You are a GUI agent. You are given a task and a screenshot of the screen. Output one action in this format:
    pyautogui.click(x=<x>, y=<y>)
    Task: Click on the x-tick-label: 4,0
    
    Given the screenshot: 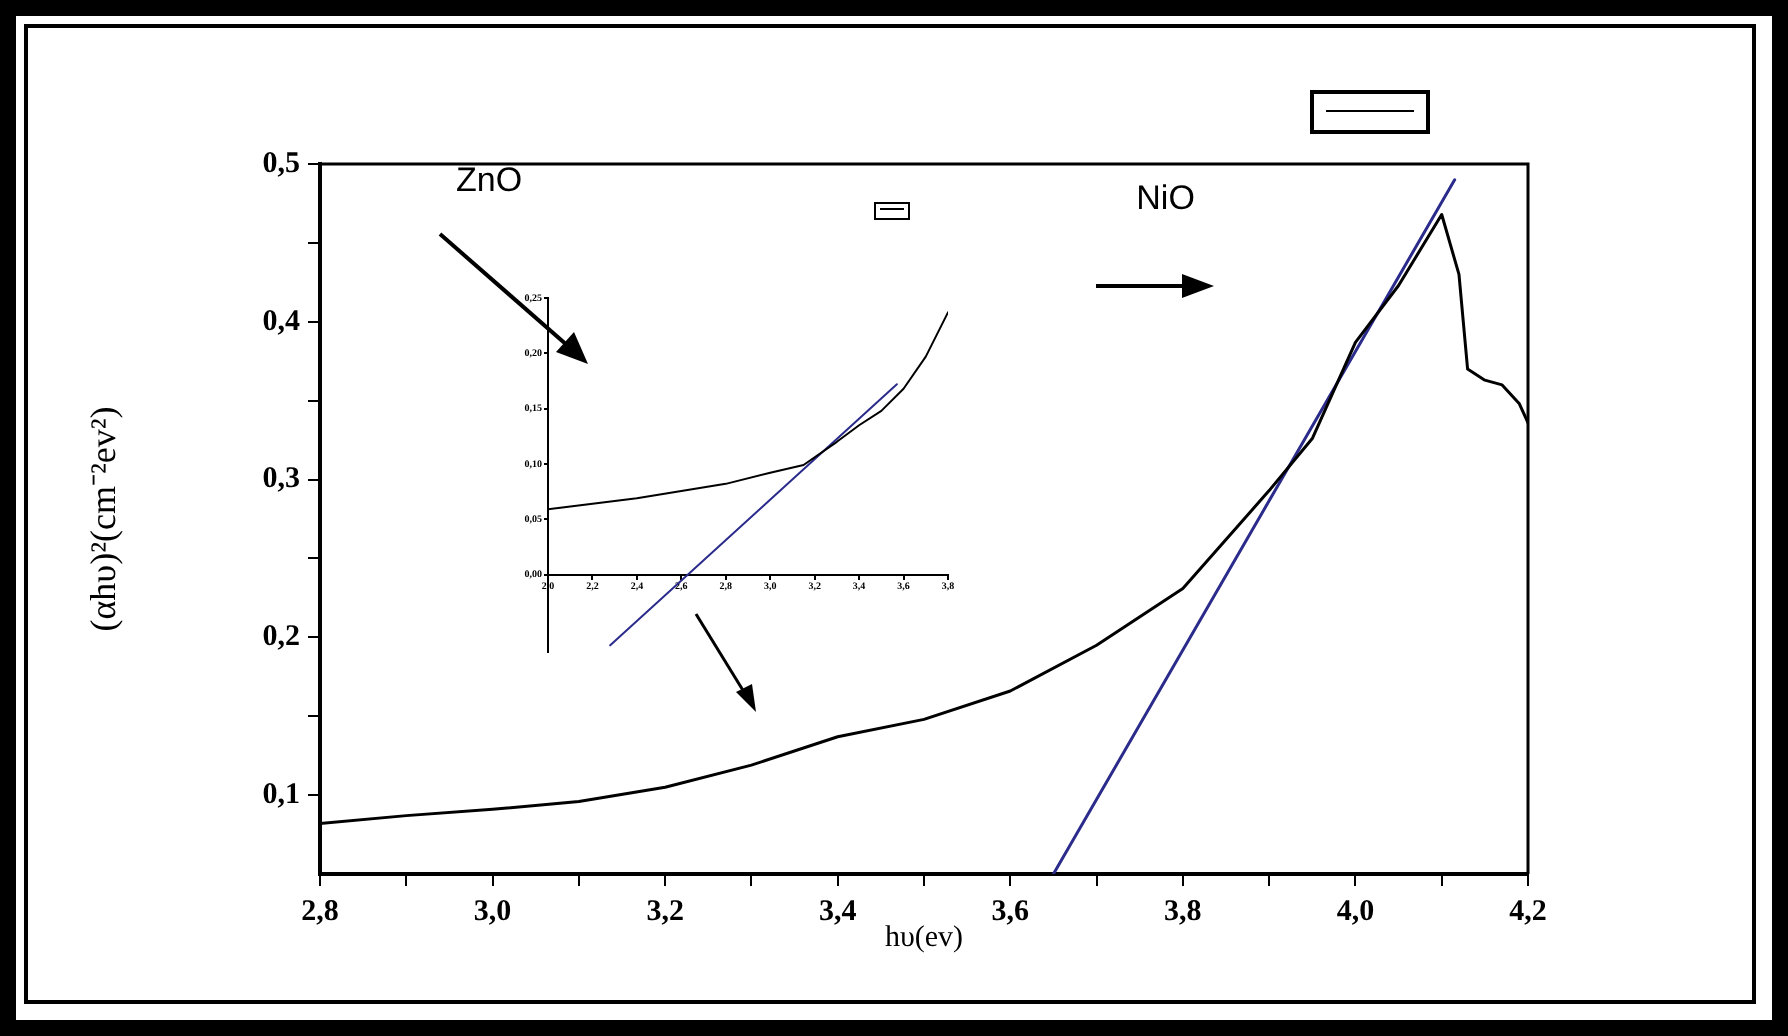 What is the action you would take?
    pyautogui.click(x=1355, y=911)
    